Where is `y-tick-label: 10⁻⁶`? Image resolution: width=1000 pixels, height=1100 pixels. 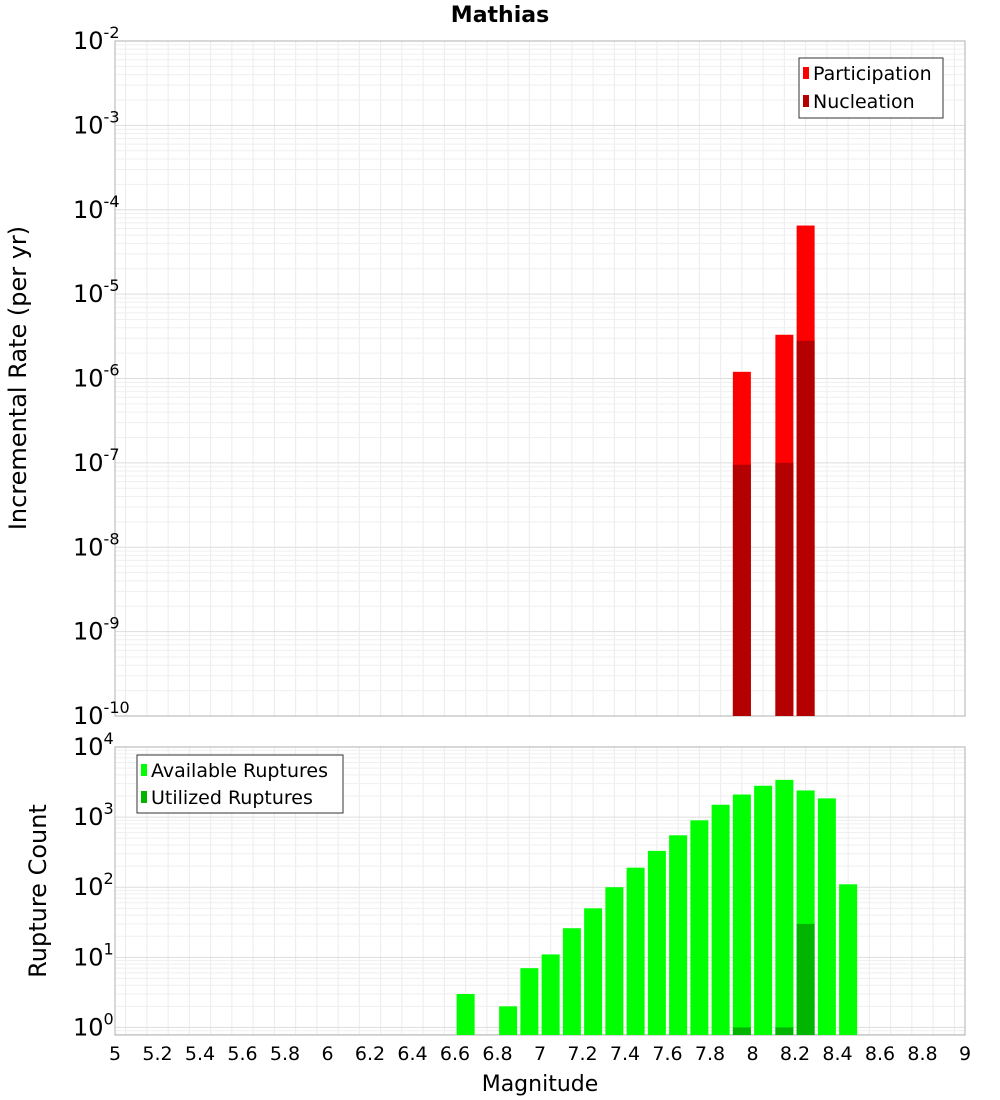 y-tick-label: 10⁻⁶ is located at coordinates (96, 377).